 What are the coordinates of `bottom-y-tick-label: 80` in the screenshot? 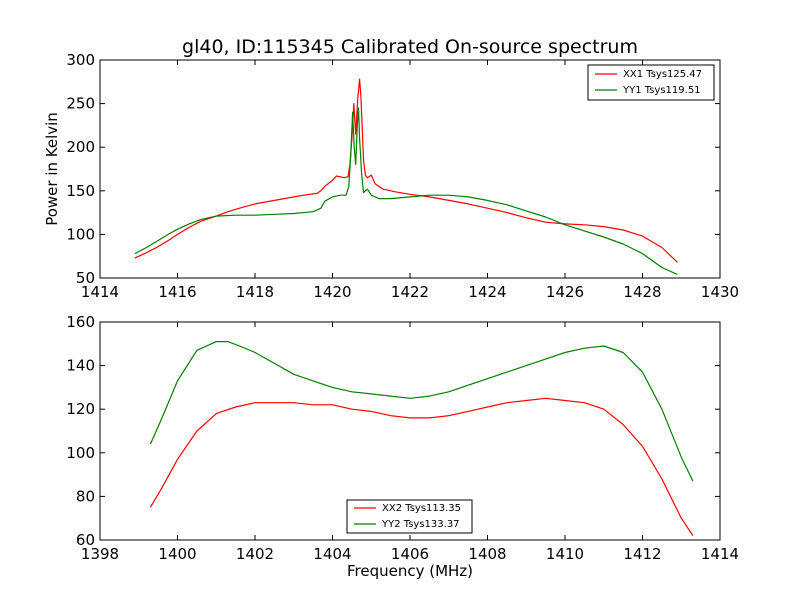 It's located at (85, 496).